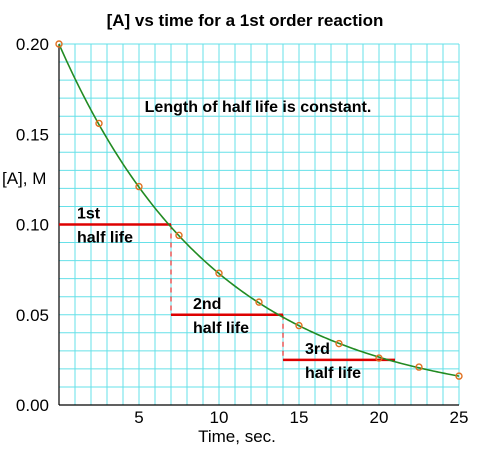  Describe the element at coordinates (138, 417) in the screenshot. I see `x-tick-label: 5` at that location.